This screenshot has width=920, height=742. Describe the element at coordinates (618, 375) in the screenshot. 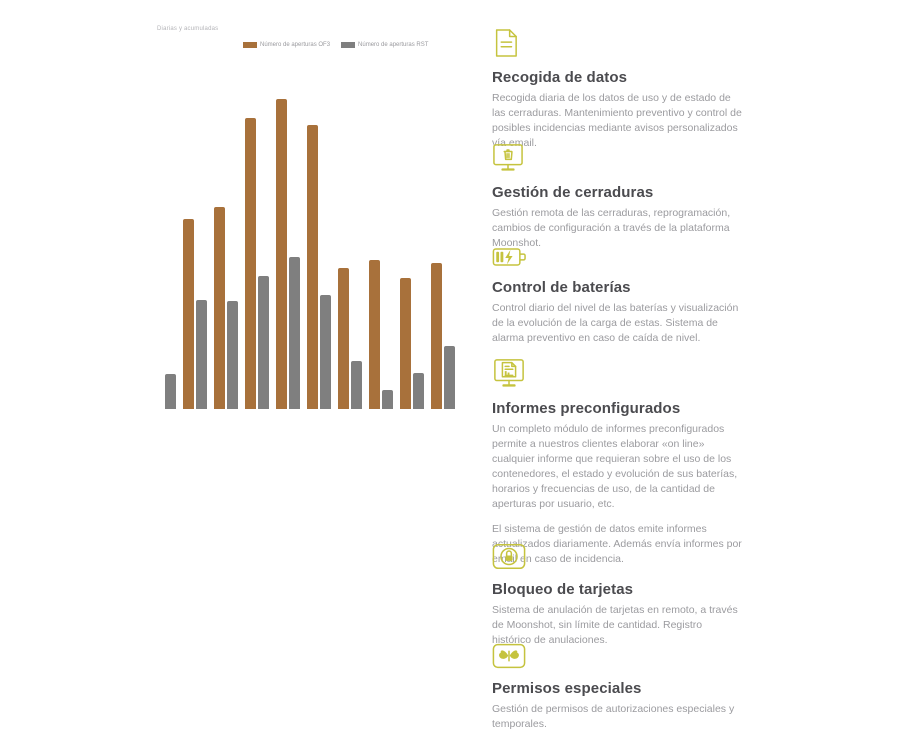

I see `monitor-report-icon` at that location.